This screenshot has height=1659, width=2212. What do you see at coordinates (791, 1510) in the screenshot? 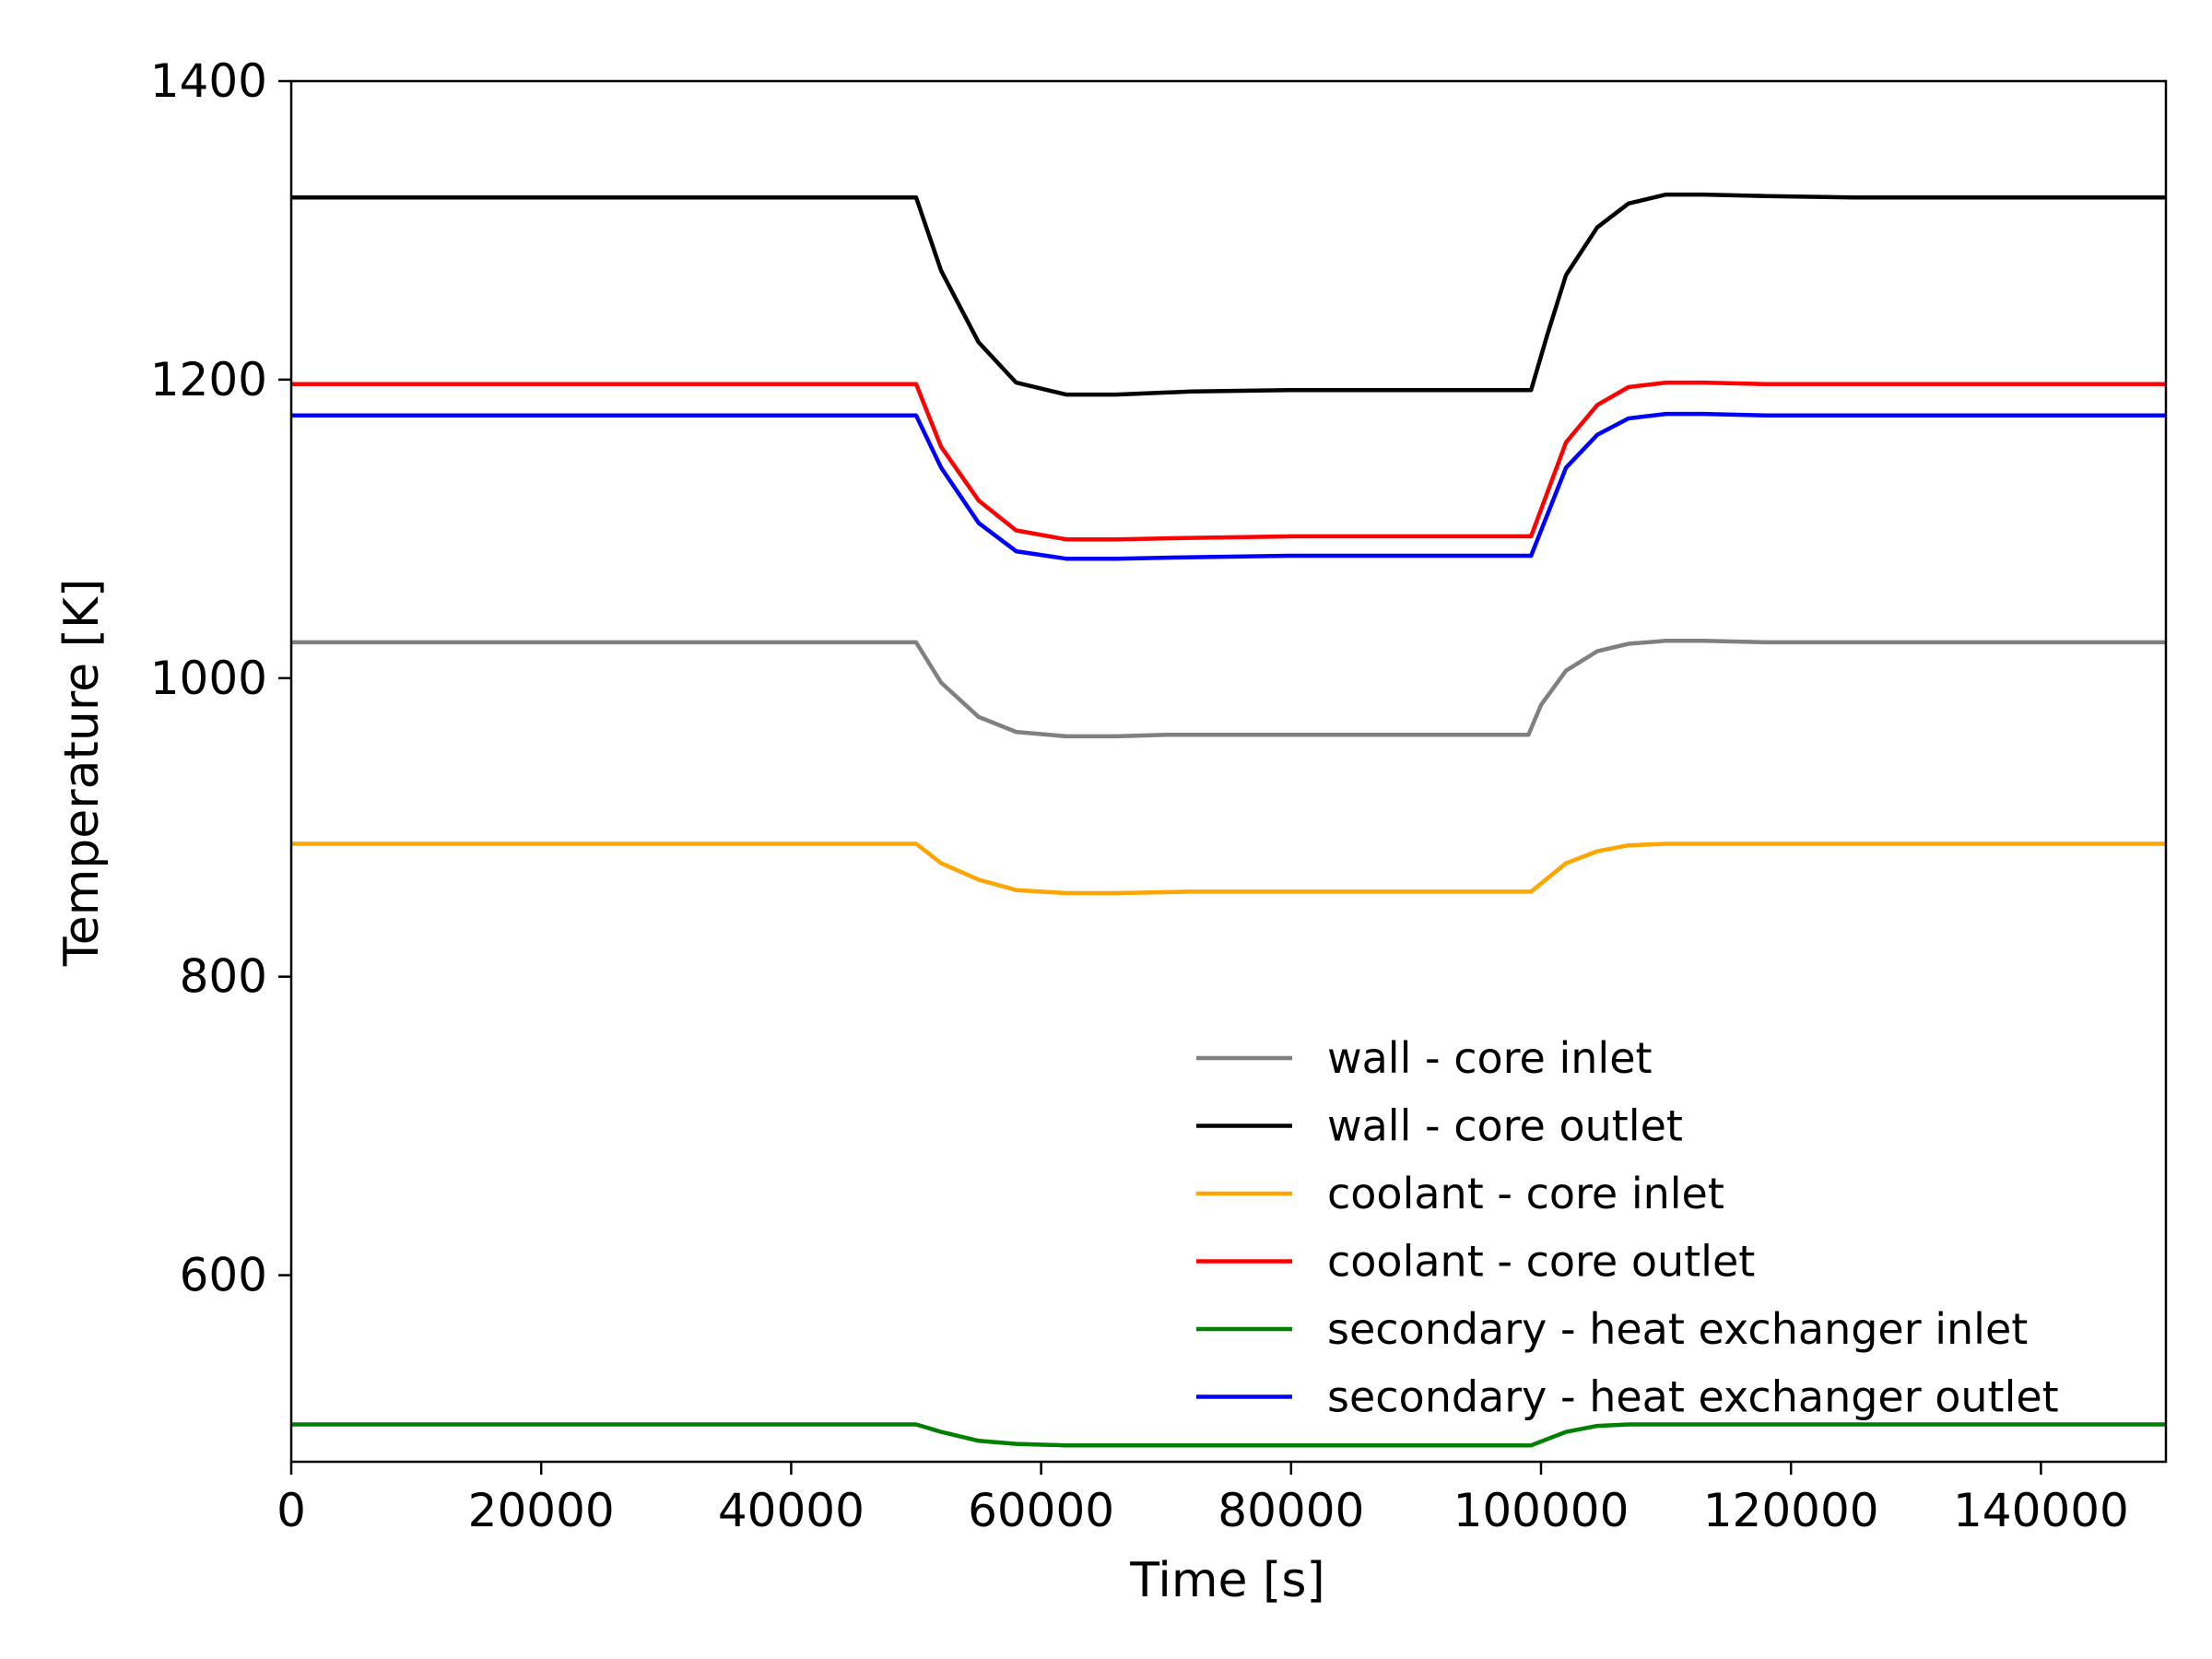
I see `x-tick-label: 40000` at bounding box center [791, 1510].